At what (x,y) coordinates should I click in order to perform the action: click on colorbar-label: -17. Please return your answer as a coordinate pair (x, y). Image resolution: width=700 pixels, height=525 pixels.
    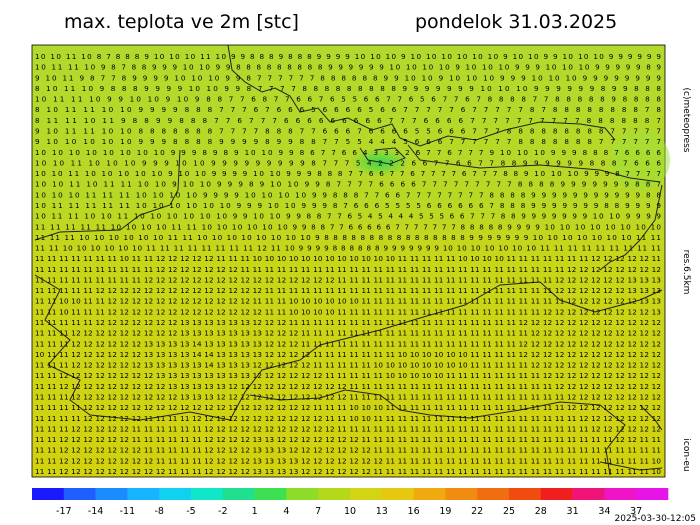
    Looking at the image, I should click on (64, 511).